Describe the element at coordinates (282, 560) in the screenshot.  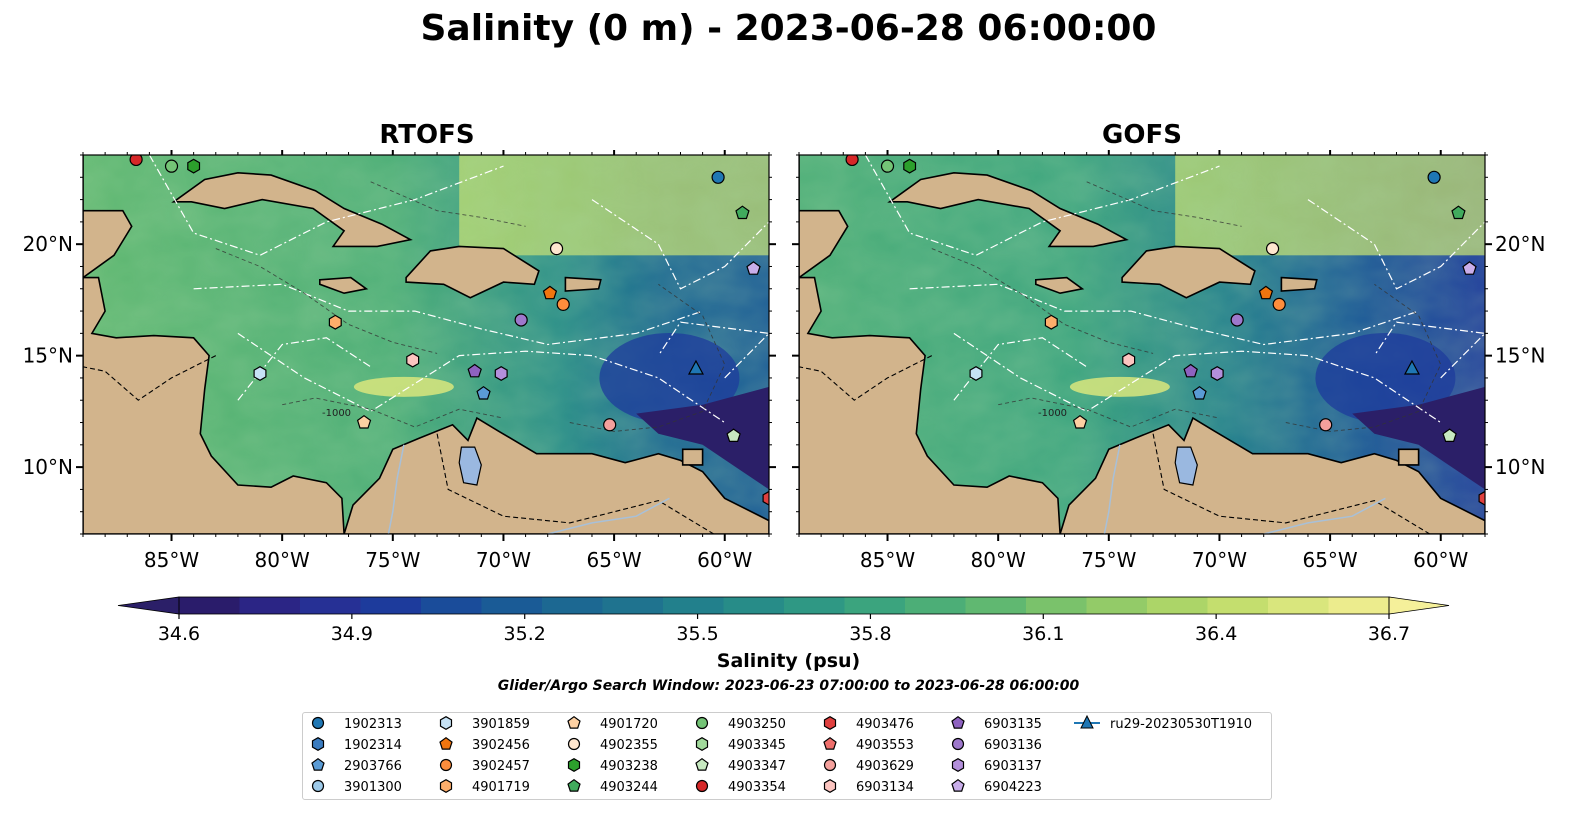
I see `x-tick-label: 80°W` at that location.